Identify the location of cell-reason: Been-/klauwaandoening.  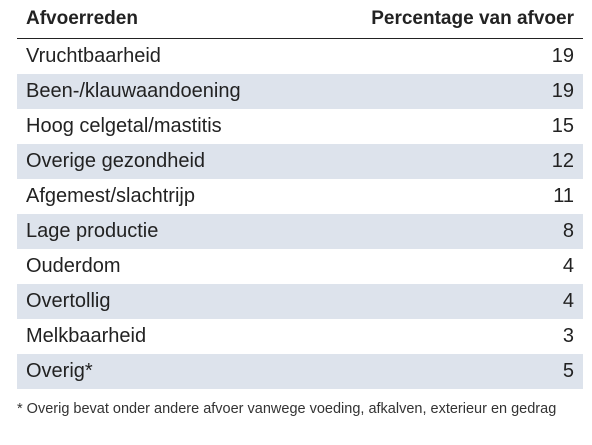
(133, 91).